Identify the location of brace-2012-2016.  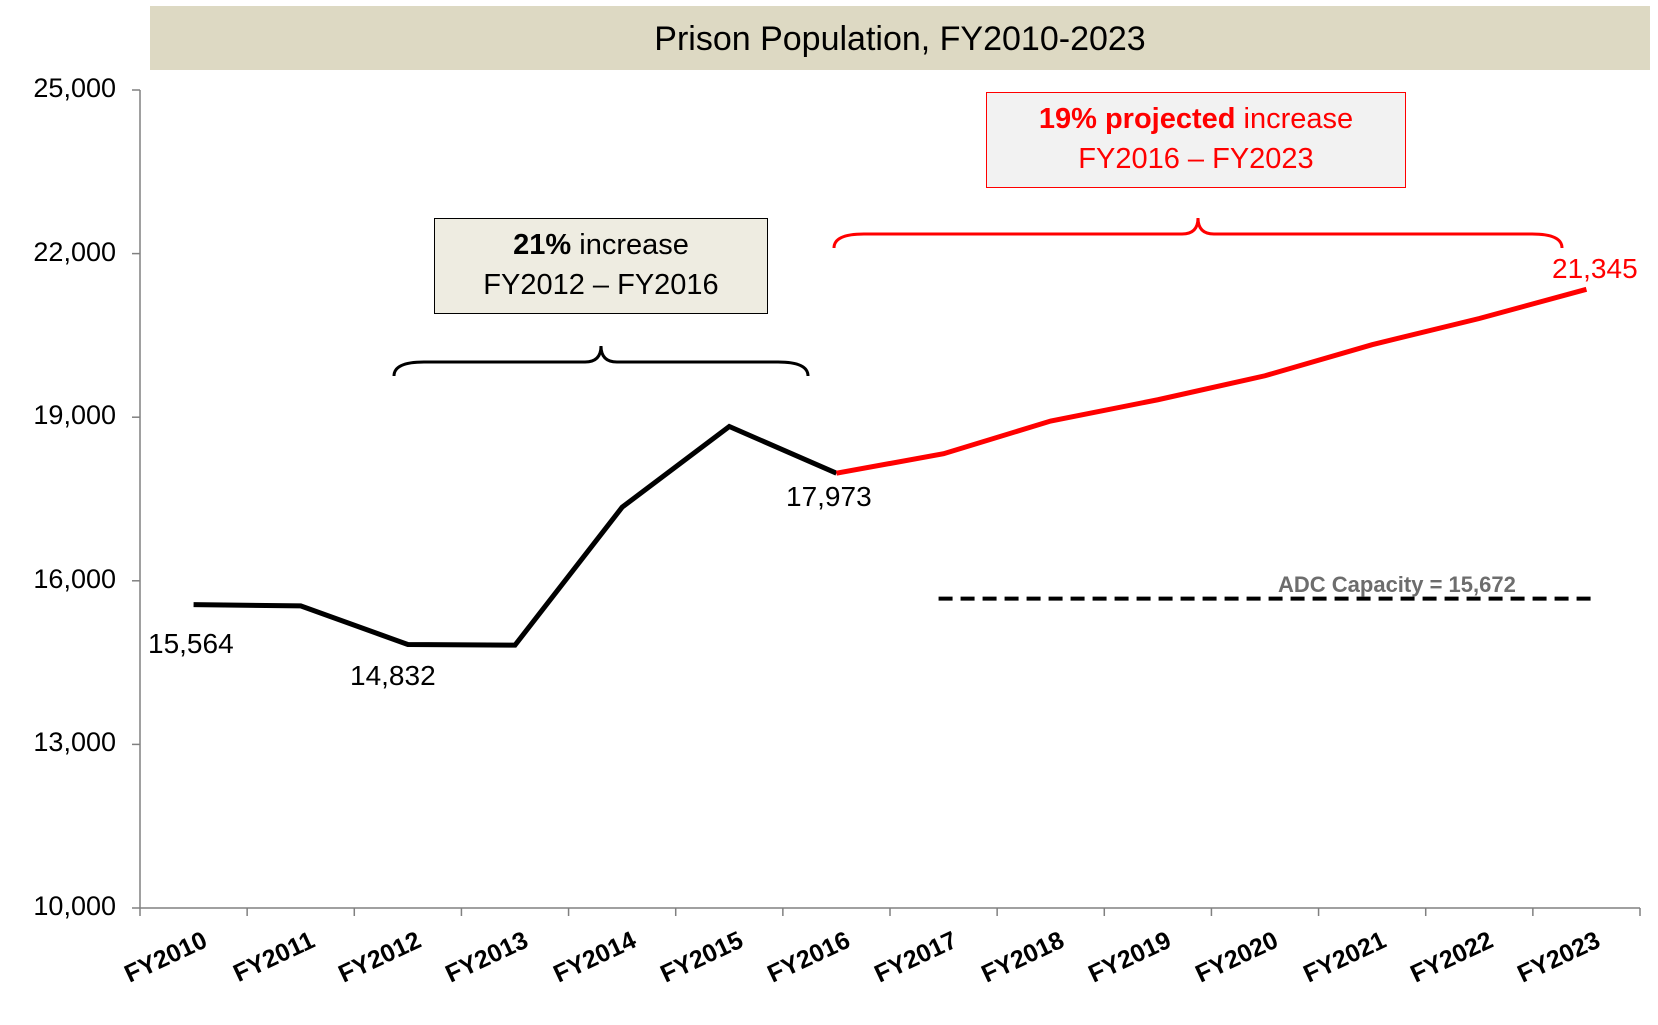
(601, 361).